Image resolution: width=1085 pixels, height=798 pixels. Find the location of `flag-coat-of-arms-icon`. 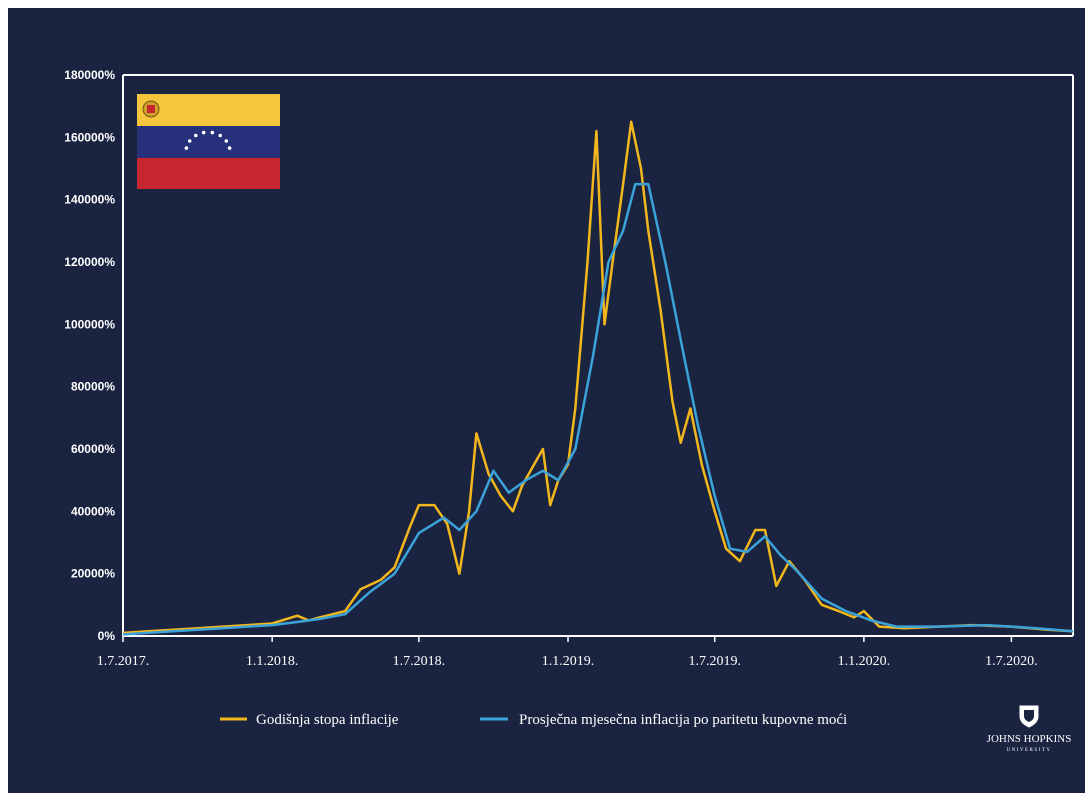

flag-coat-of-arms-icon is located at coordinates (151, 109).